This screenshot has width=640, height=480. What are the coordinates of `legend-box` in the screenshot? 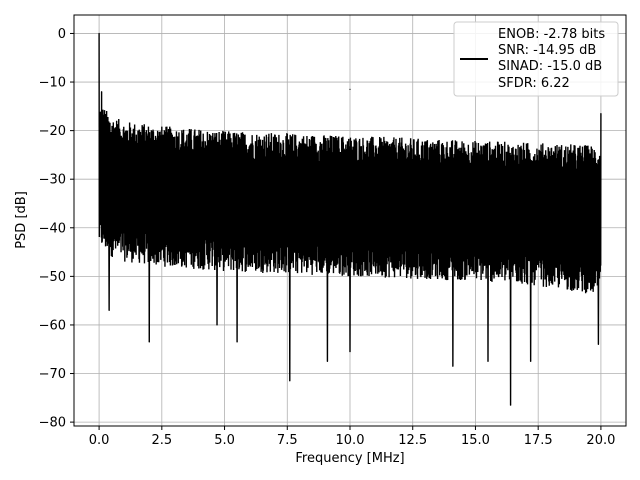 It's located at (536, 59).